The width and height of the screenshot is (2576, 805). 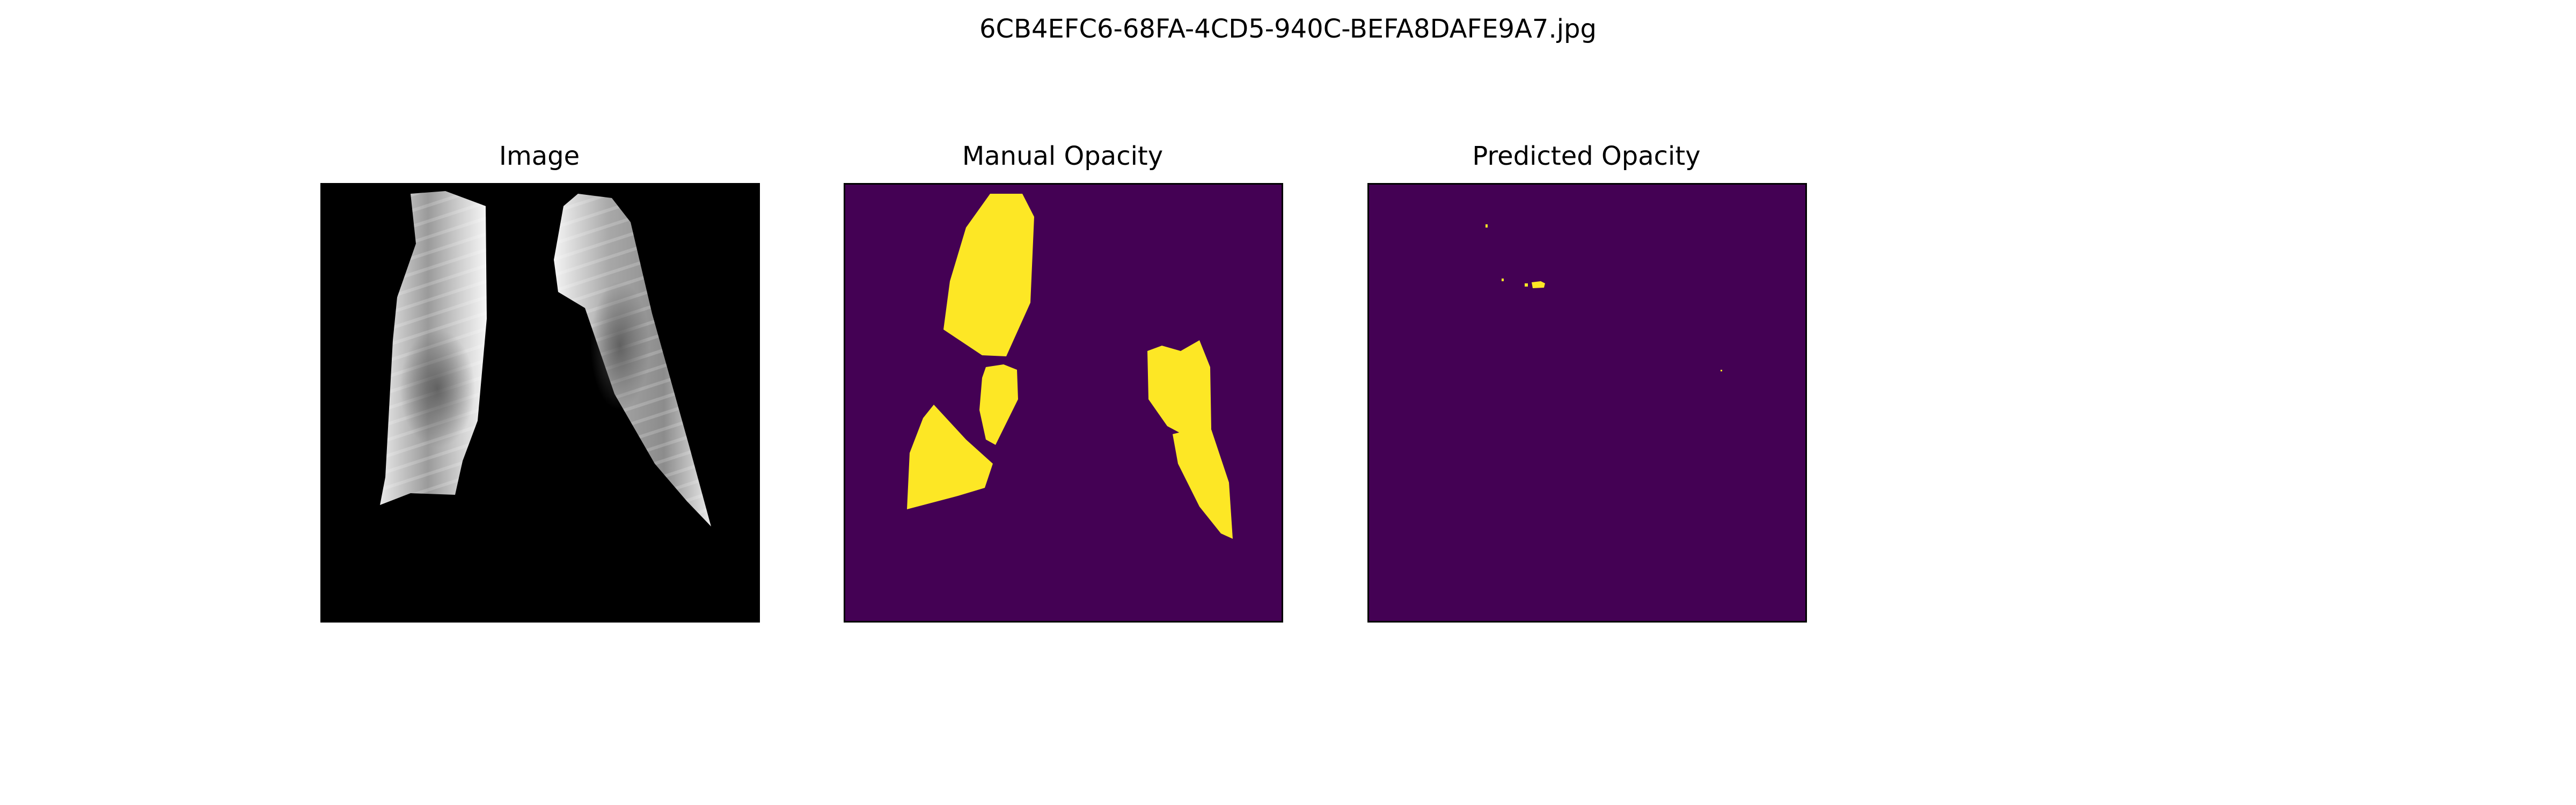 I want to click on panel-manual-opacity, so click(x=1063, y=403).